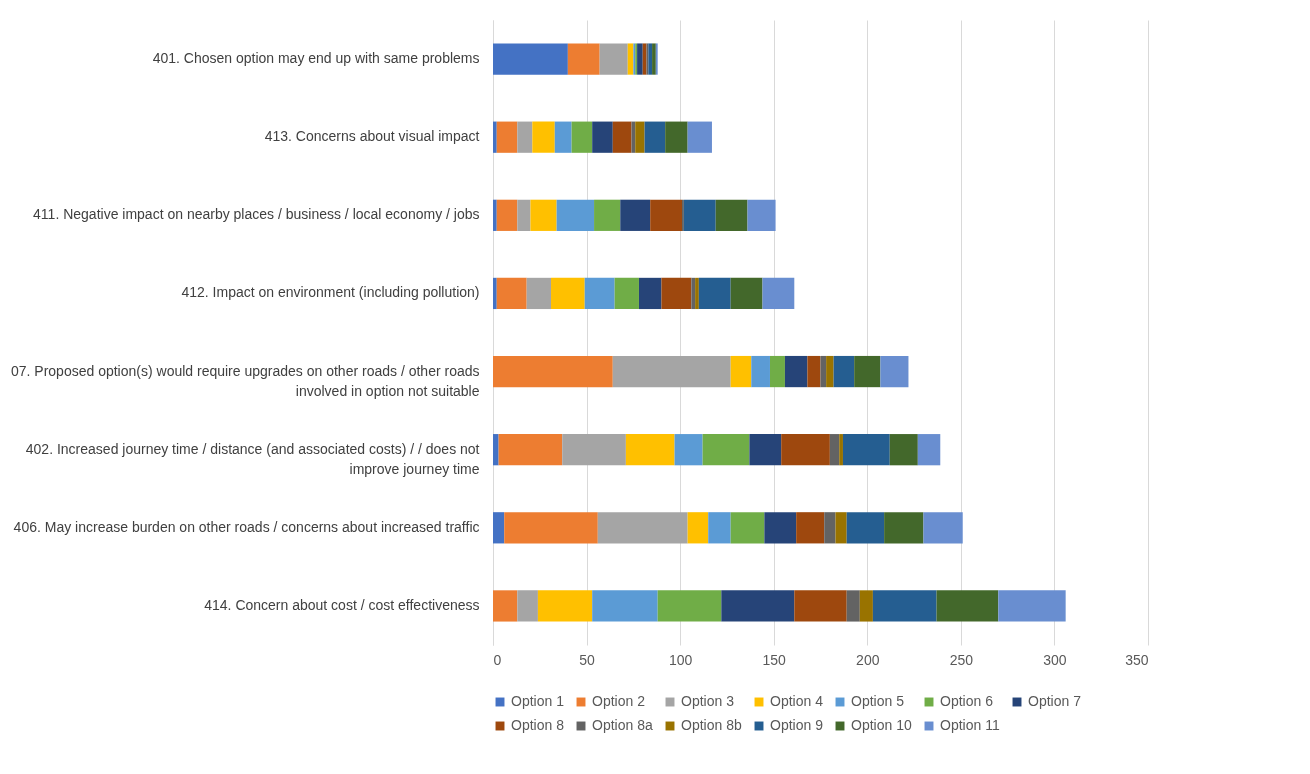 The image size is (1310, 774). What do you see at coordinates (868, 659) in the screenshot?
I see `x-tick-label: 200` at bounding box center [868, 659].